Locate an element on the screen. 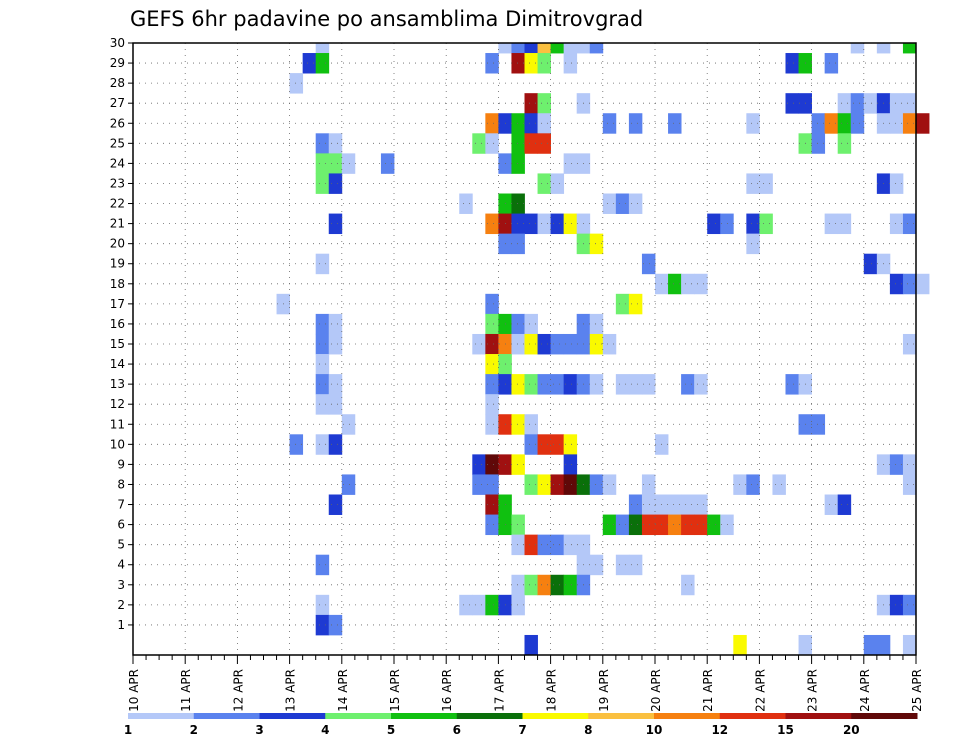 The width and height of the screenshot is (960, 742). y-tick-label: 30 is located at coordinates (117, 43).